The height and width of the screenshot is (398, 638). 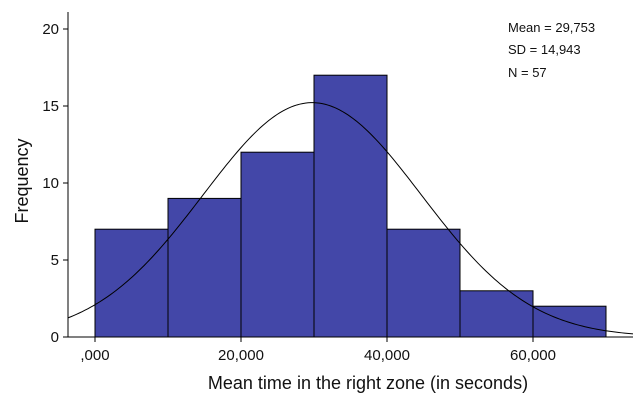 I want to click on y-axis-ticks: 0 5 10 15 20, so click(x=55, y=183).